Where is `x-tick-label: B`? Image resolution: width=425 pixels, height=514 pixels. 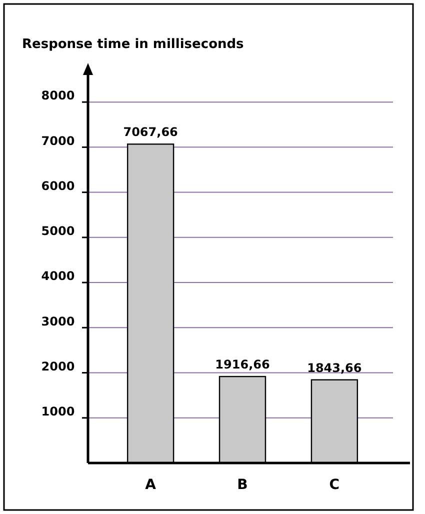
x-tick-label: B is located at coordinates (242, 485).